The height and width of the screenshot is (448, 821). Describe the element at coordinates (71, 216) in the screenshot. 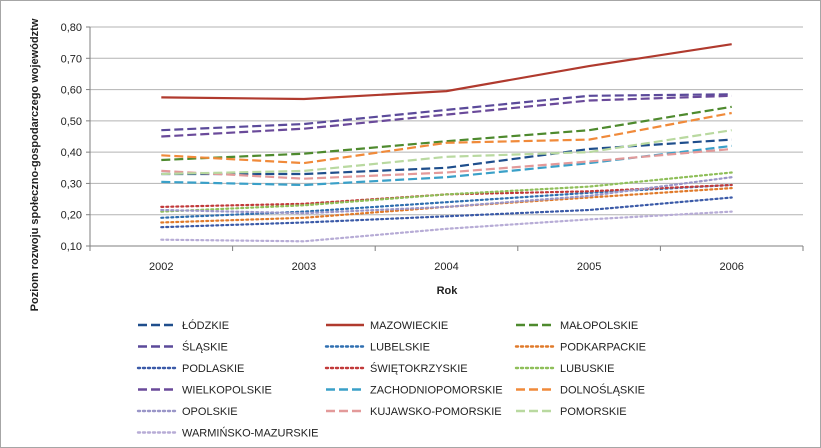

I see `y-tick-label: 0,20` at that location.